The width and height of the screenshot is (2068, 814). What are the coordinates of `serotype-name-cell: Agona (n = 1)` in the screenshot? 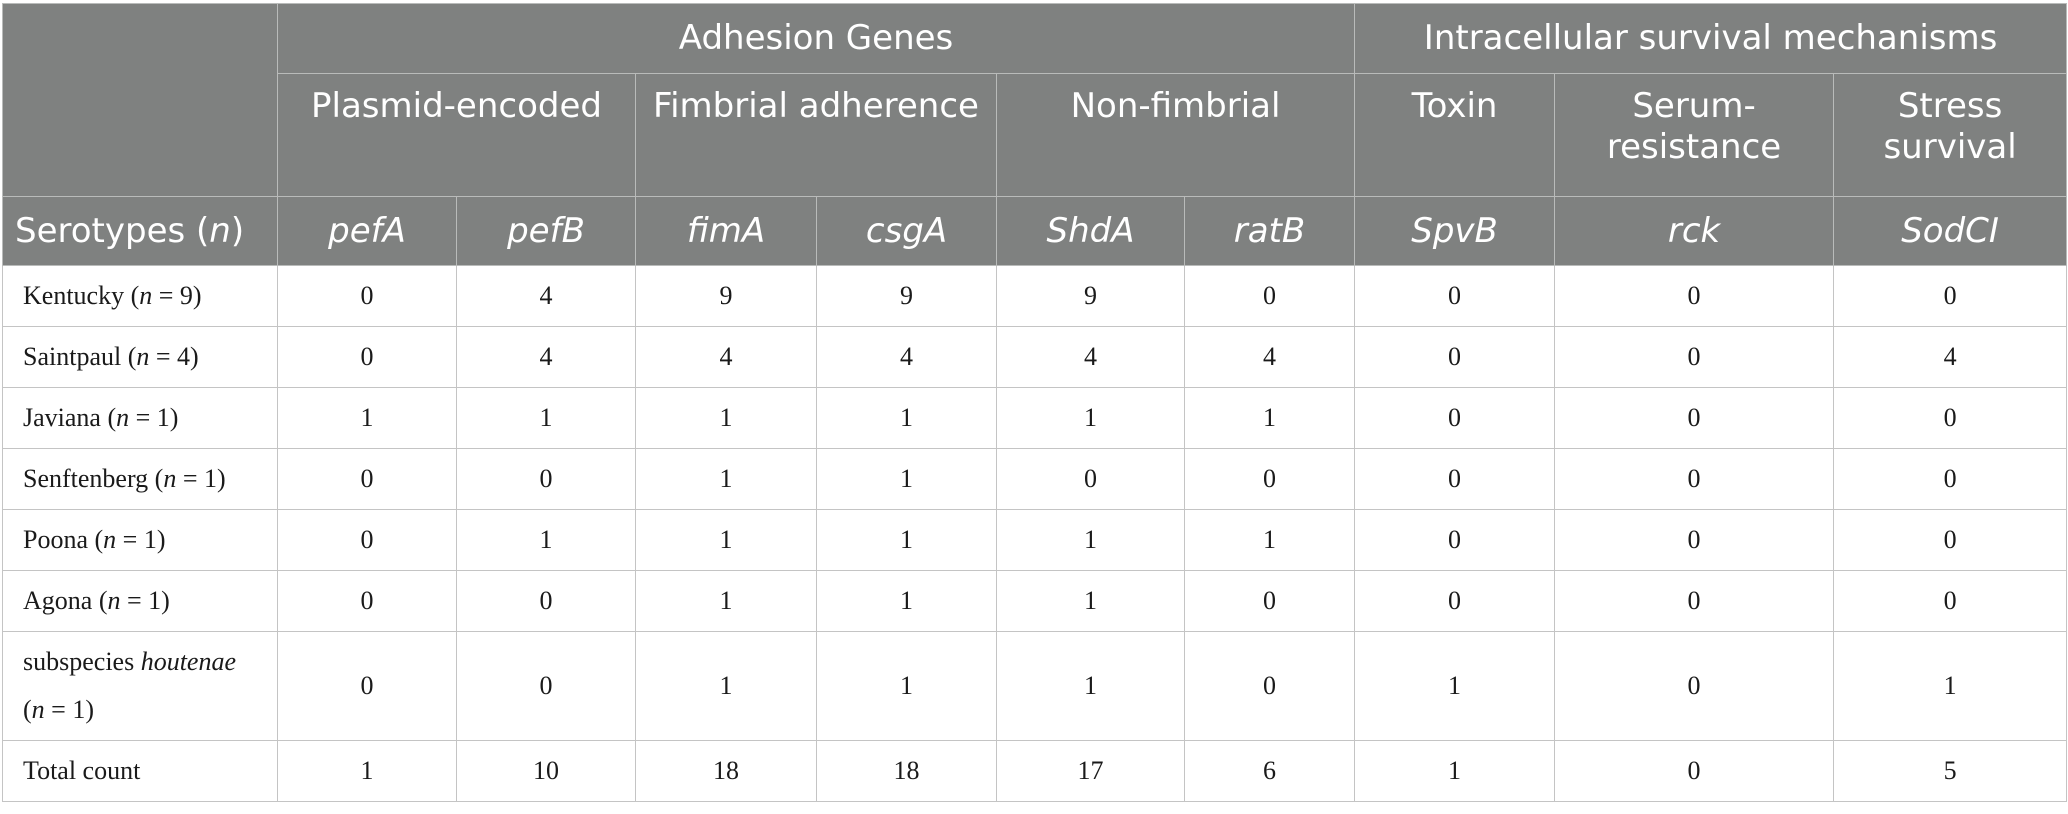 It's located at (140, 601).